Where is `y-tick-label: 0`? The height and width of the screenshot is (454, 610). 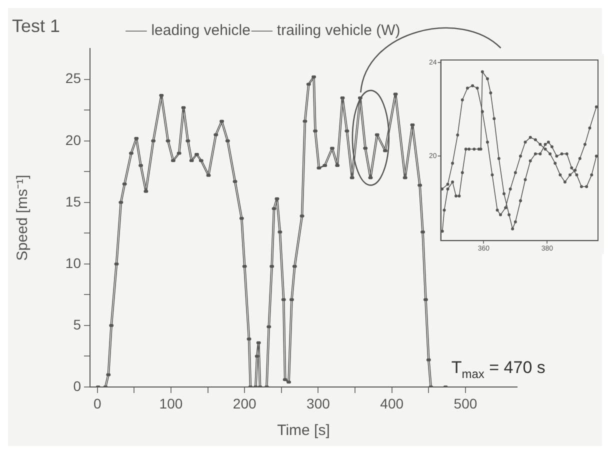 y-tick-label: 0 is located at coordinates (77, 386).